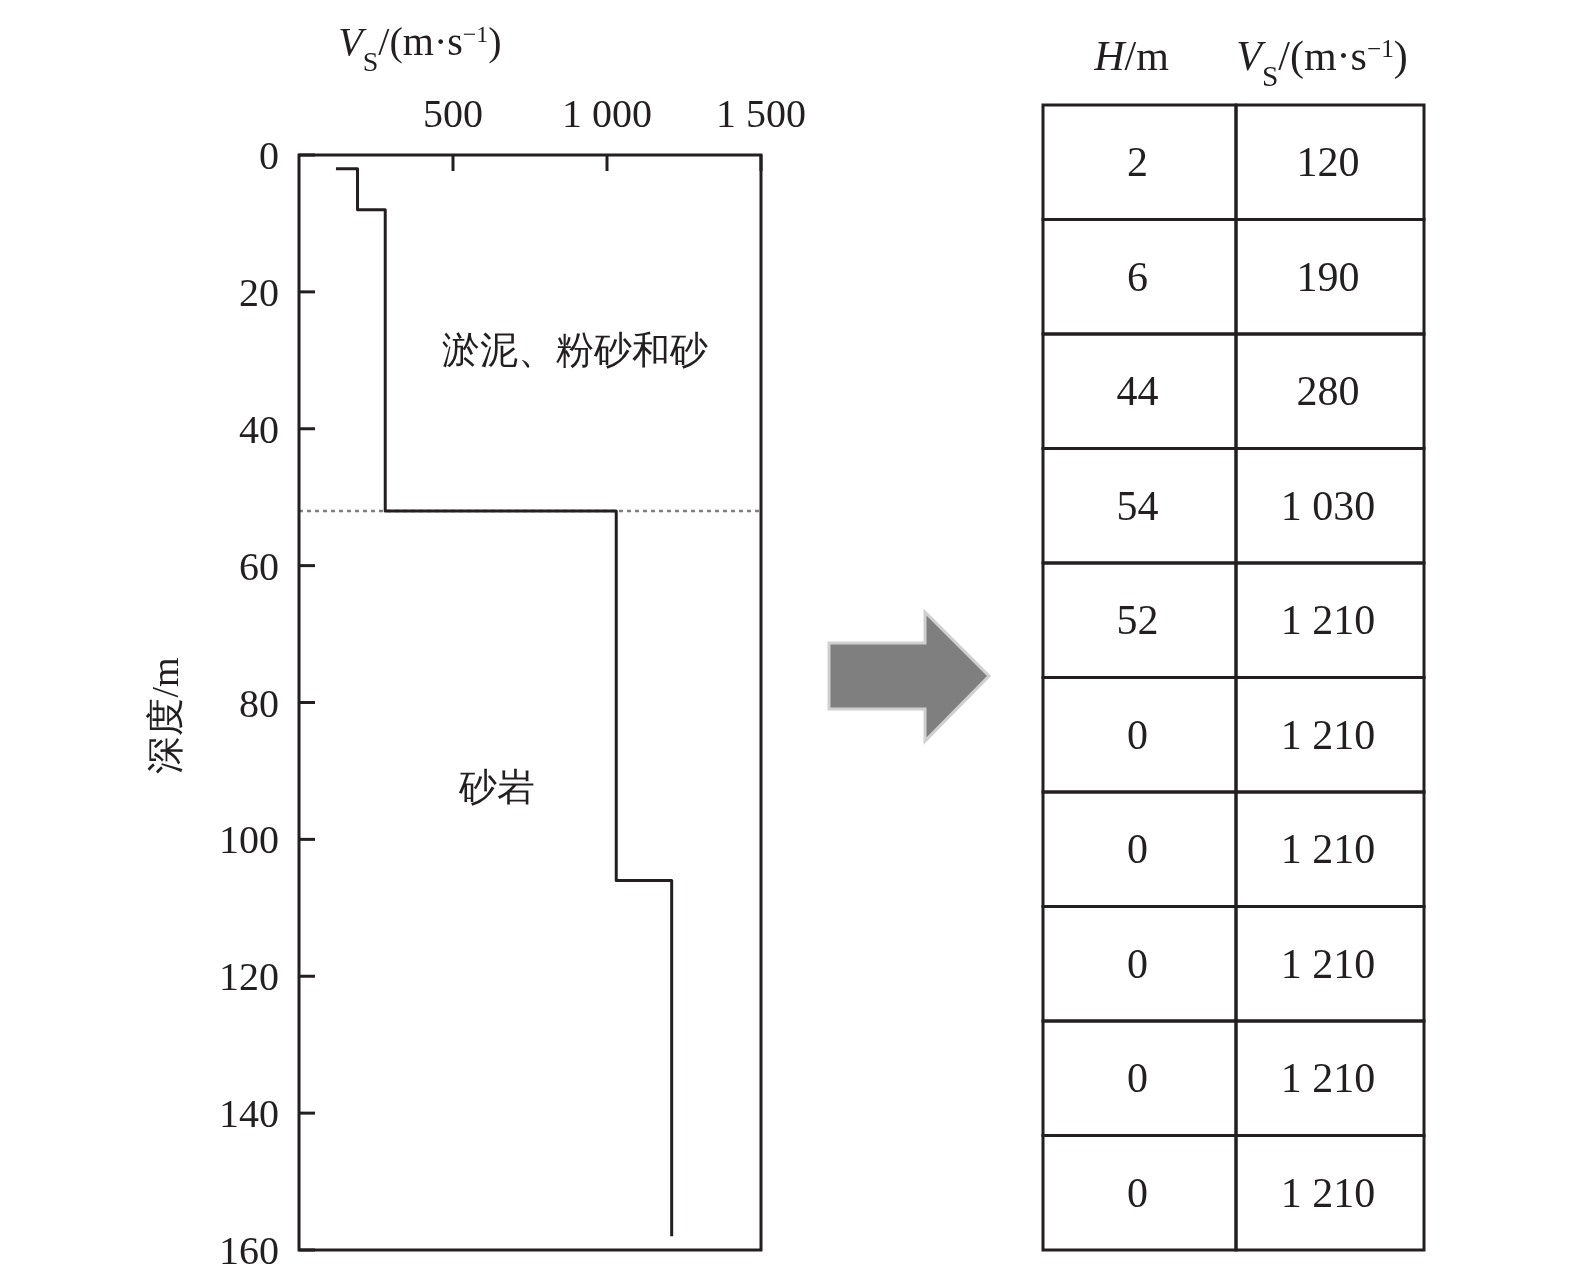 The image size is (1575, 1285). What do you see at coordinates (1137, 620) in the screenshot?
I see `text: 52` at bounding box center [1137, 620].